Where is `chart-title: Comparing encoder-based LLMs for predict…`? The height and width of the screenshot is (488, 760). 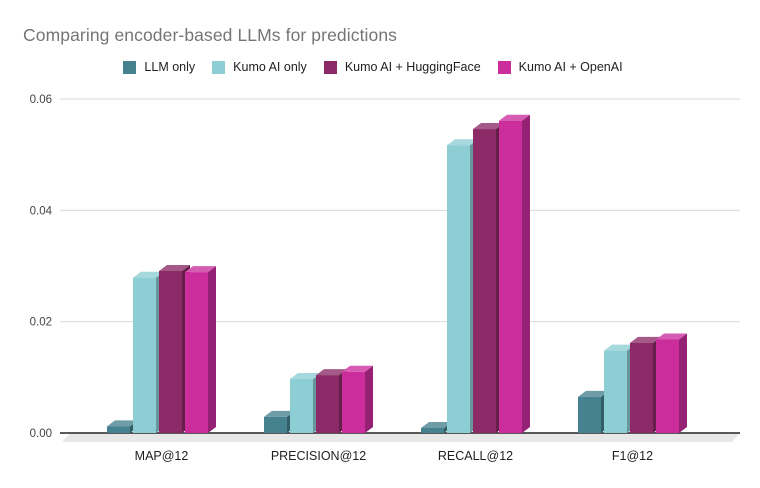
chart-title: Comparing encoder-based LLMs for predict… is located at coordinates (210, 35).